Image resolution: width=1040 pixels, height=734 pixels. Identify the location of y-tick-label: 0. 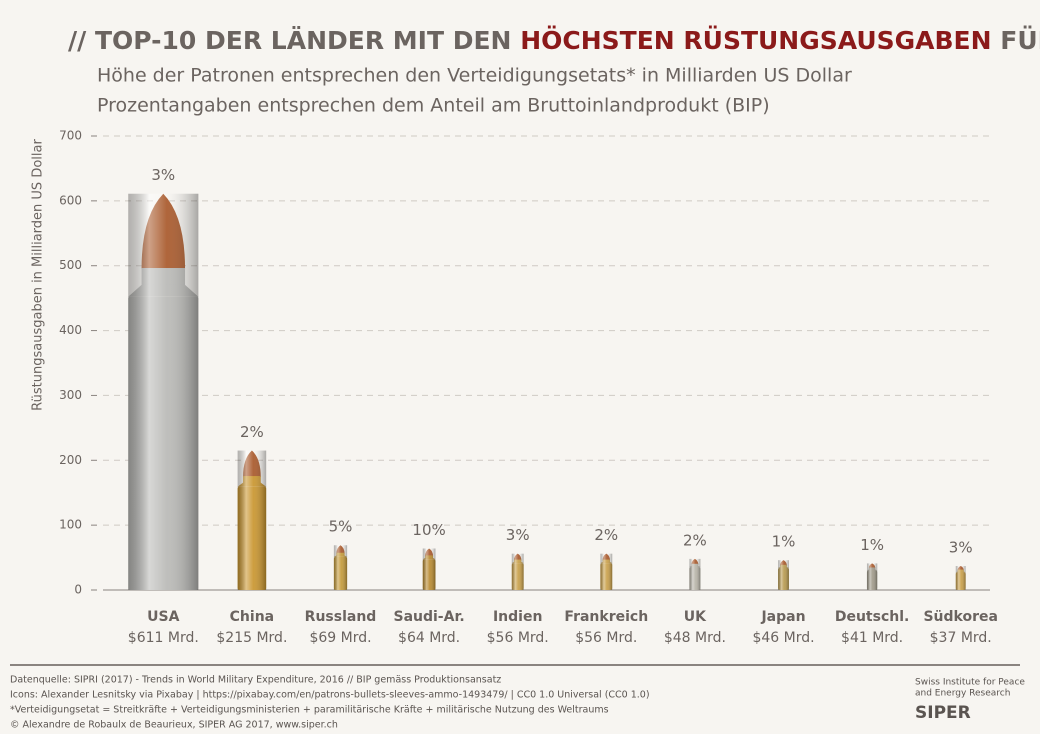
(78, 590).